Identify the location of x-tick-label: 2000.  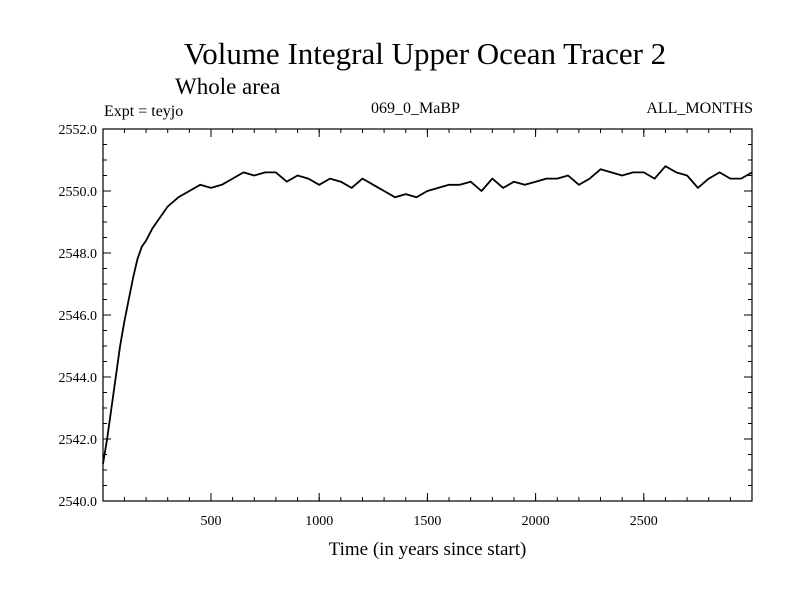
(536, 521).